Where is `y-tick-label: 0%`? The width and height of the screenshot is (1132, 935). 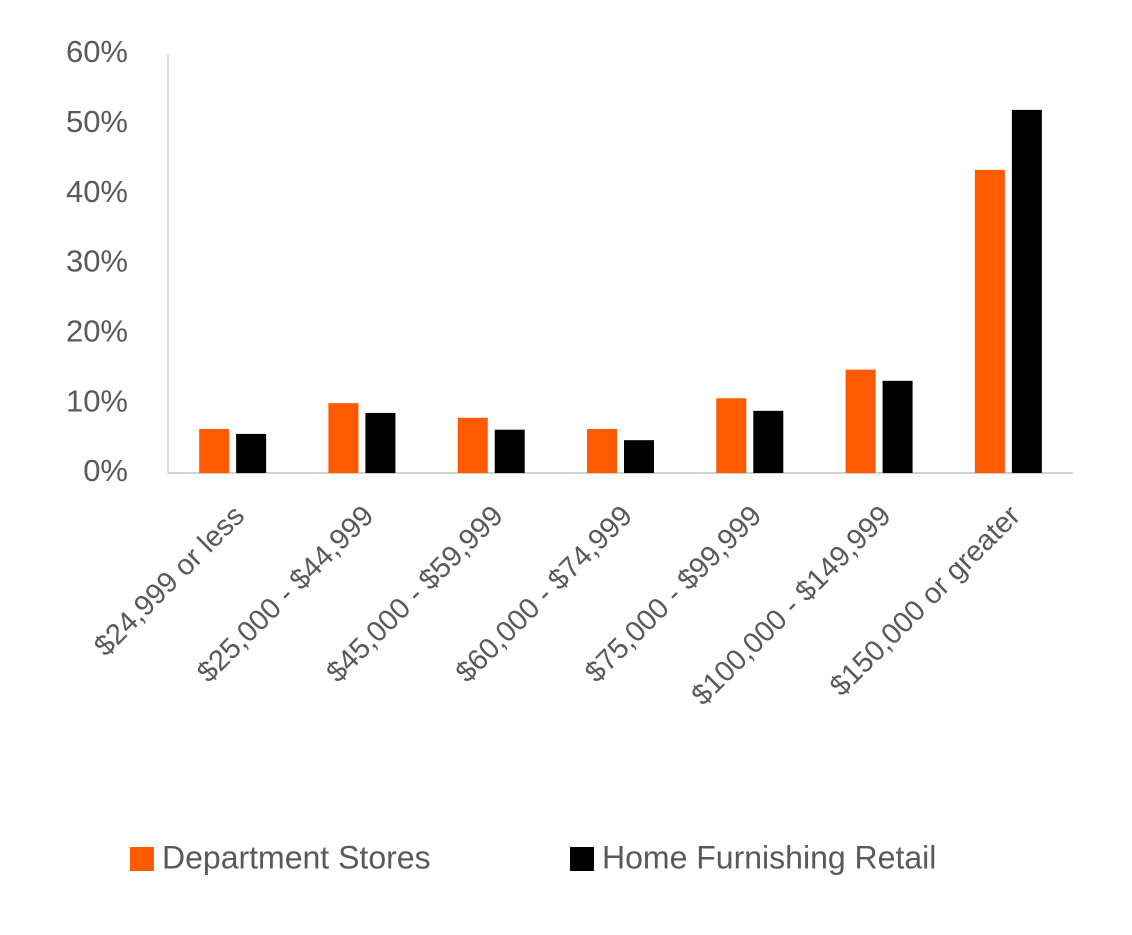 y-tick-label: 0% is located at coordinates (105, 470).